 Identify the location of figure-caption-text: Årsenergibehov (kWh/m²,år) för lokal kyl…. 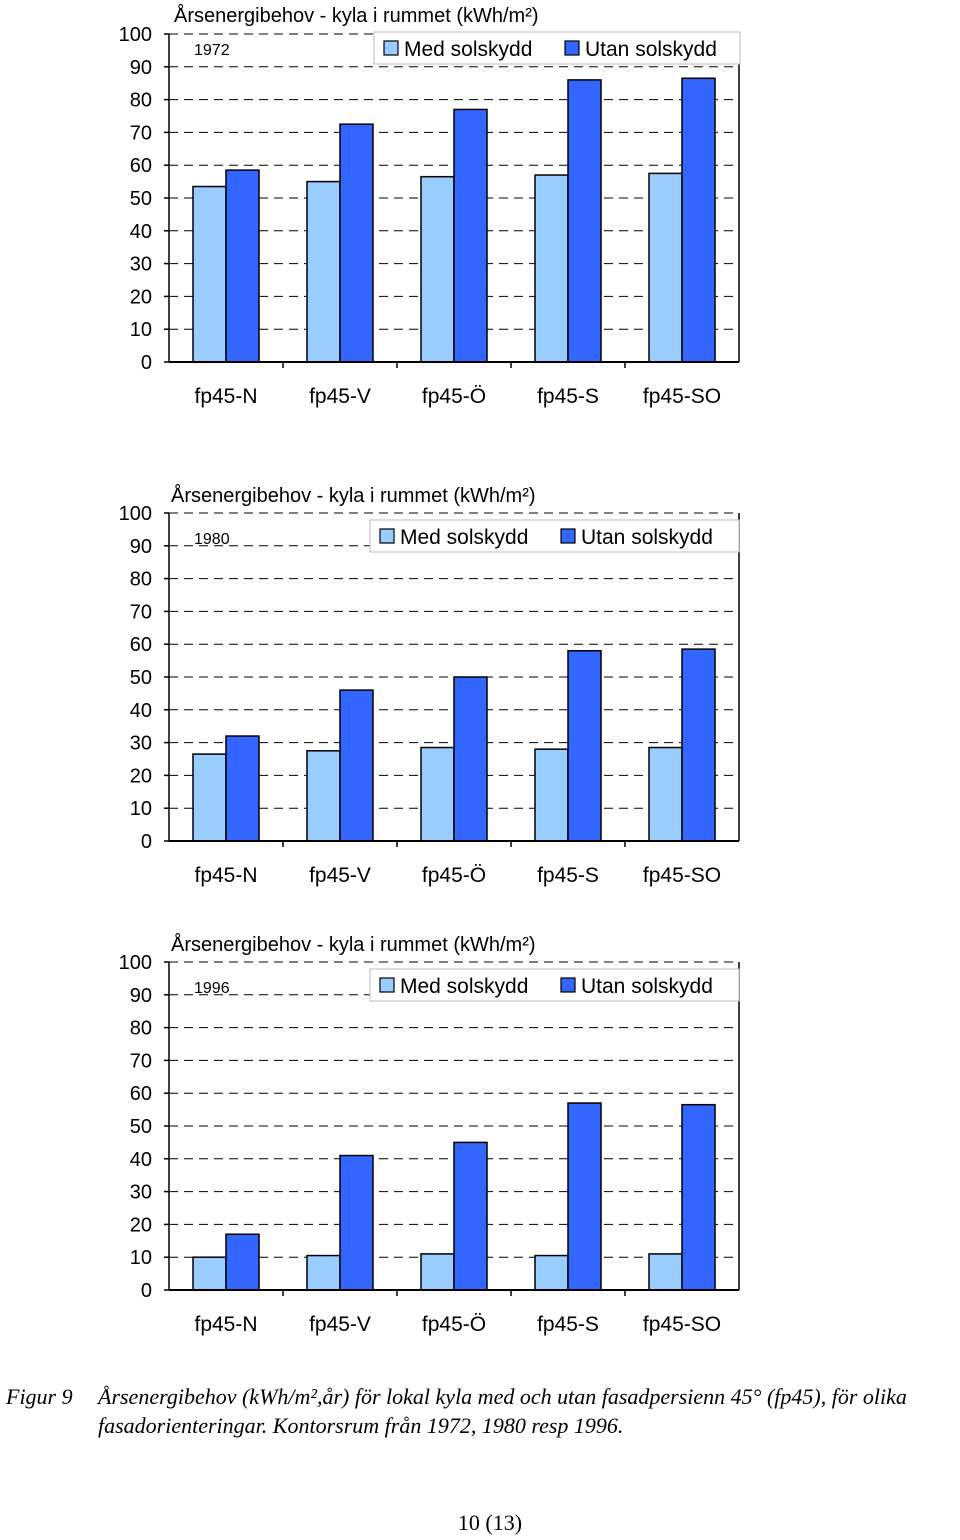
(502, 1411).